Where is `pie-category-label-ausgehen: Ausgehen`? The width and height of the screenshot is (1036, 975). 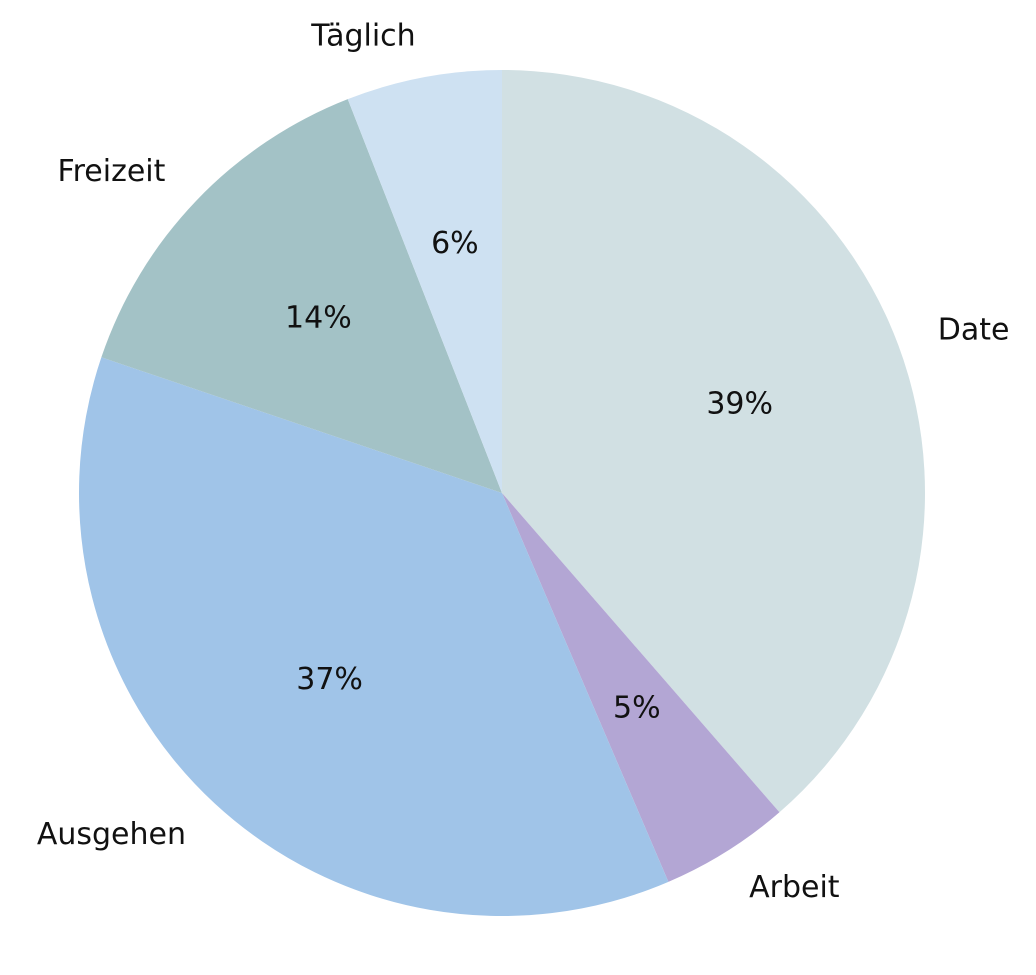
pie-category-label-ausgehen: Ausgehen is located at coordinates (111, 834).